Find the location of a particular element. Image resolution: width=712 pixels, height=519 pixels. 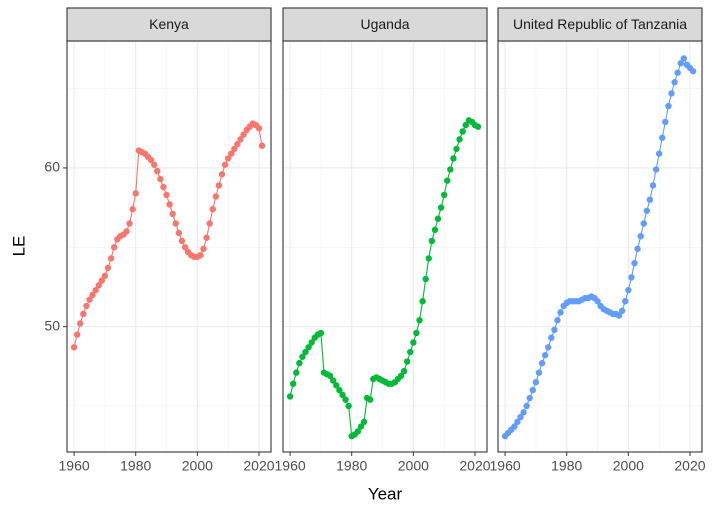

y-axis-title: LE is located at coordinates (18, 246).